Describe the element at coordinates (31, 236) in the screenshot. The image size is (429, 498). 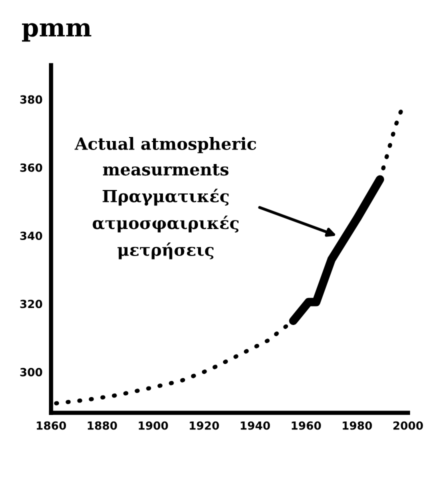
I see `y-tick-label: 340` at that location.